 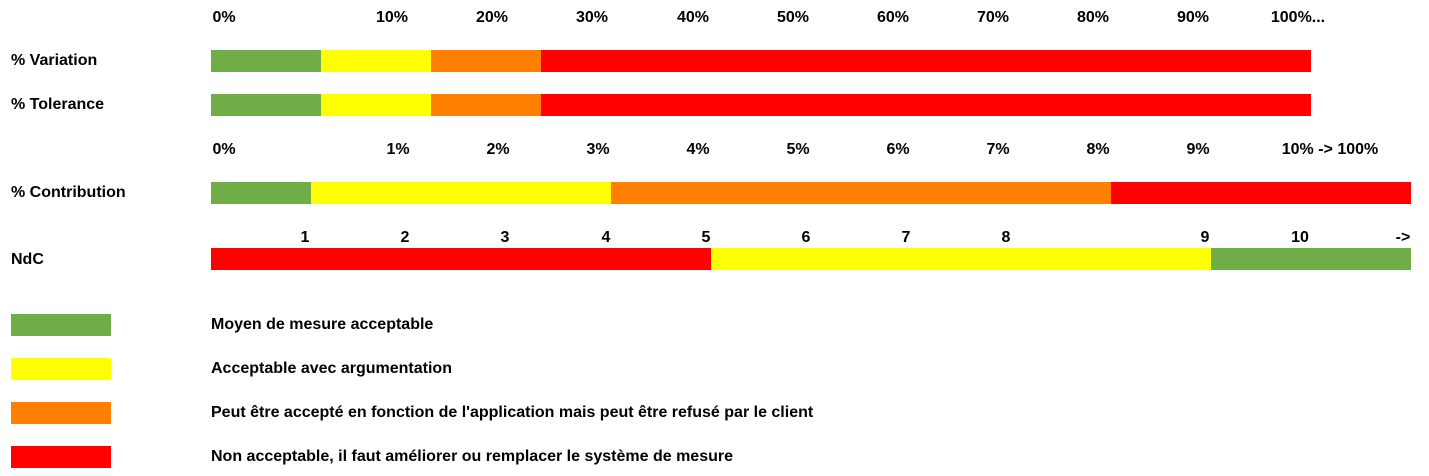 I want to click on tick-label: 1%, so click(x=398, y=149).